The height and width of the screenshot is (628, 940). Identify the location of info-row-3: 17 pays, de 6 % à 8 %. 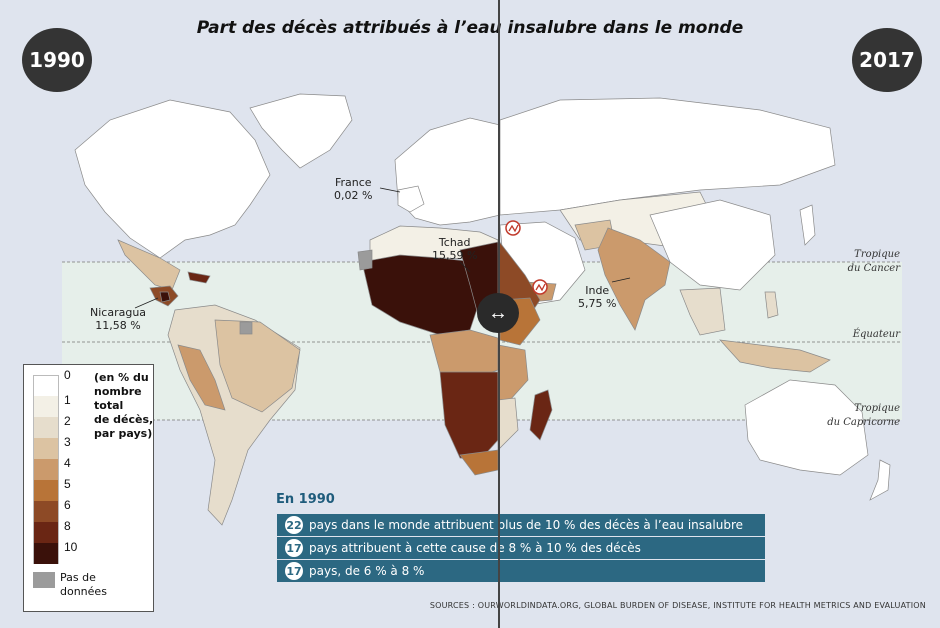
(521, 571).